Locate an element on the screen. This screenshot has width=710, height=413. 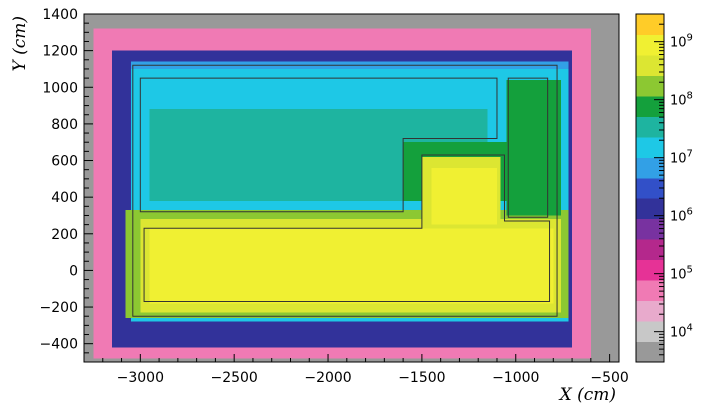
x-tick-label: −2500 is located at coordinates (233, 378).